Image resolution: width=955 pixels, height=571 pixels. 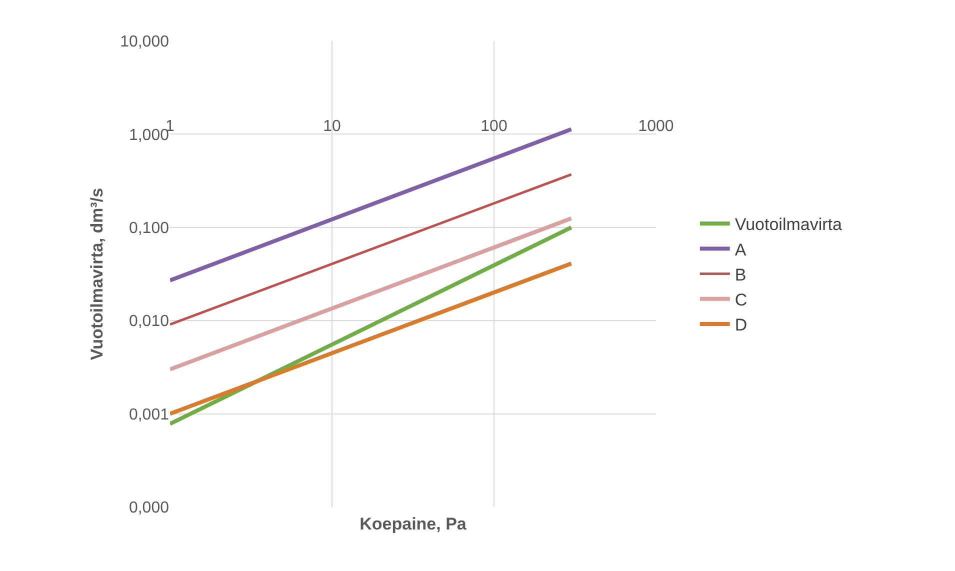 What do you see at coordinates (97, 274) in the screenshot?
I see `y-axis-title: Vuotoilmavirta, dm³/s` at bounding box center [97, 274].